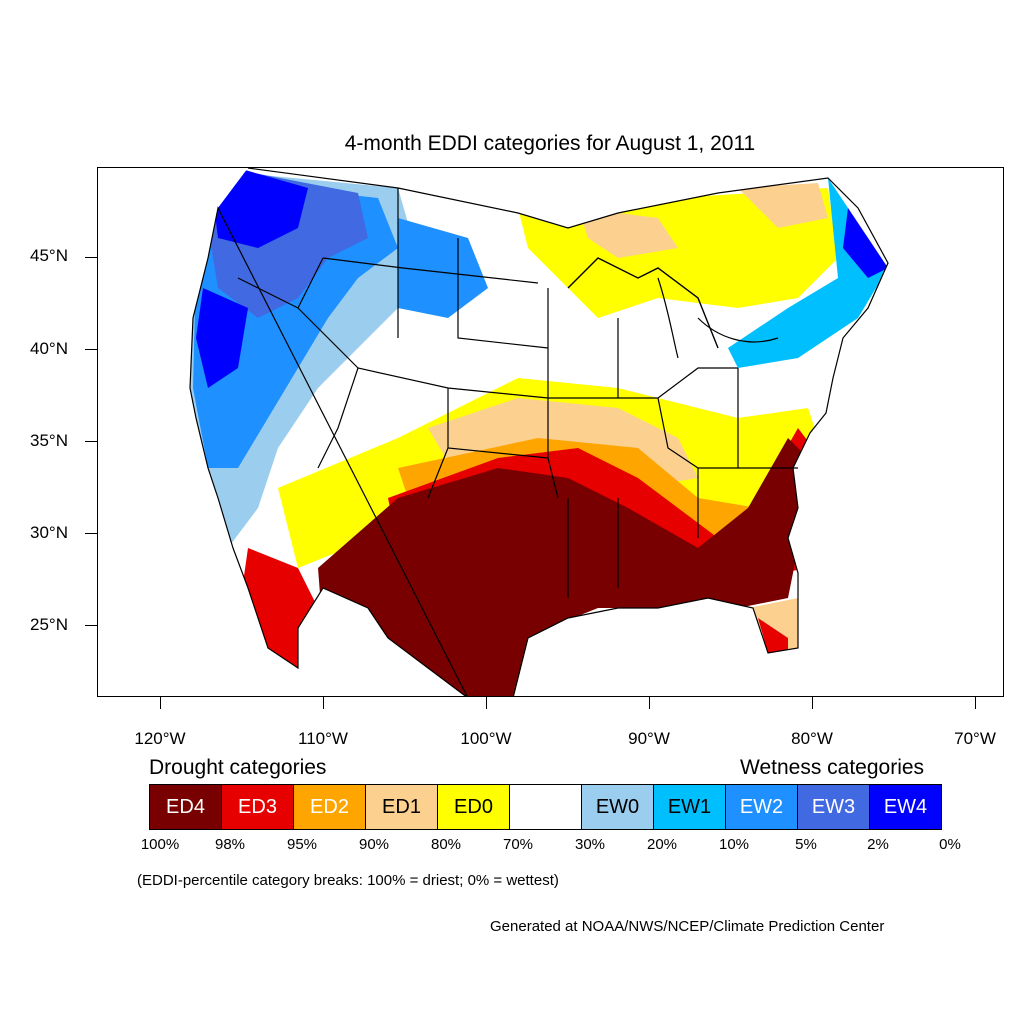 This screenshot has width=1024, height=1024. Describe the element at coordinates (689, 807) in the screenshot. I see `legend-cell-ew1: EW1` at that location.